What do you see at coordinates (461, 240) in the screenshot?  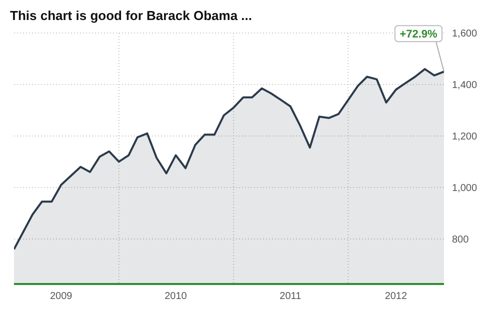 I see `y-tick-label: 800` at bounding box center [461, 240].